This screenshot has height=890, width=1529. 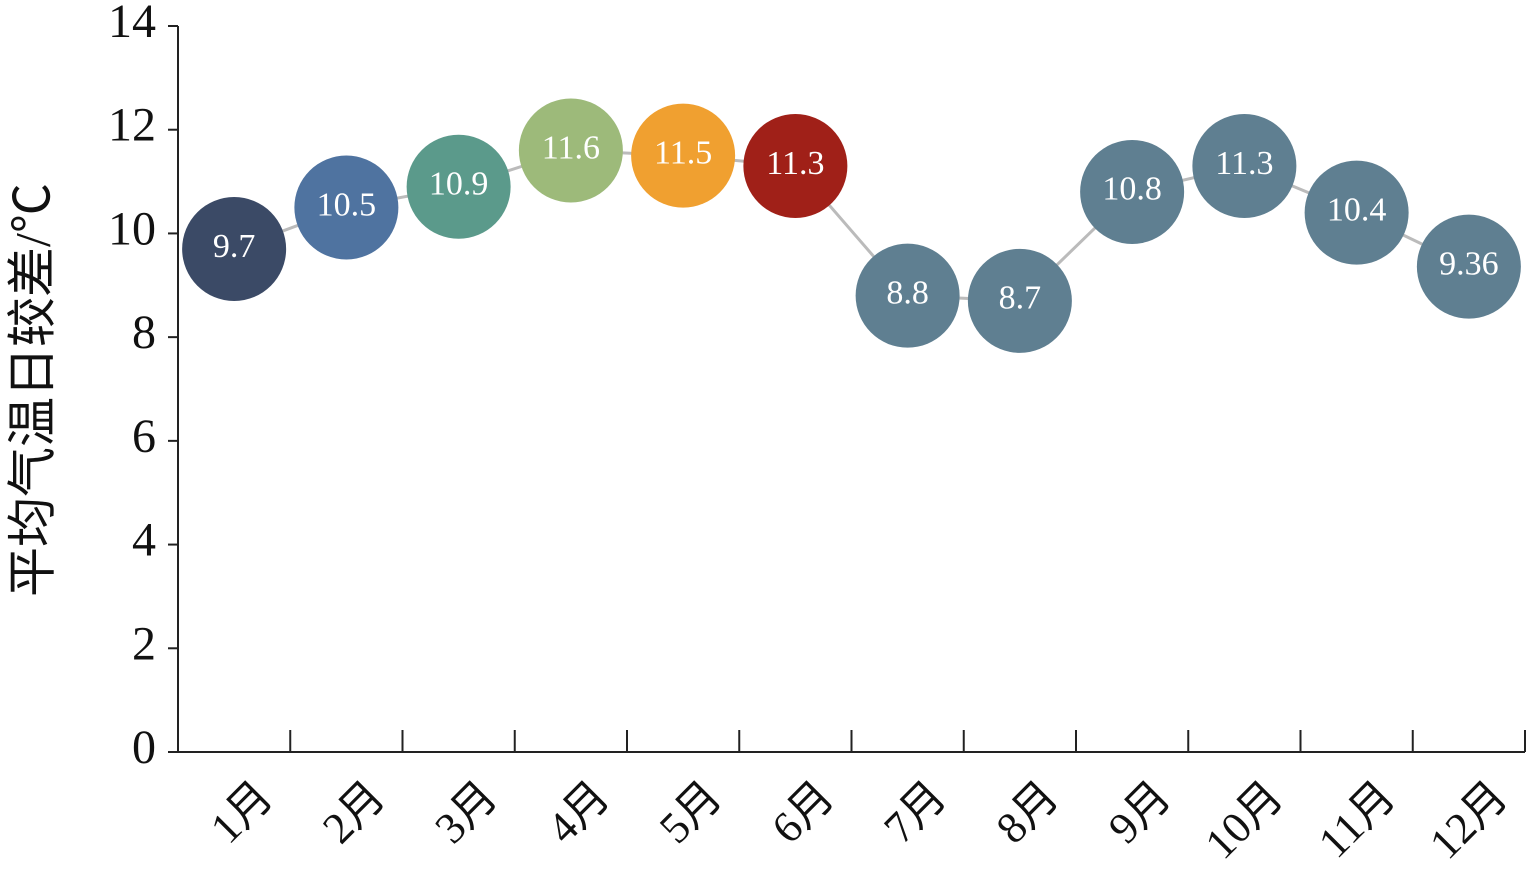 I want to click on data-label: 10.9, so click(x=459, y=184).